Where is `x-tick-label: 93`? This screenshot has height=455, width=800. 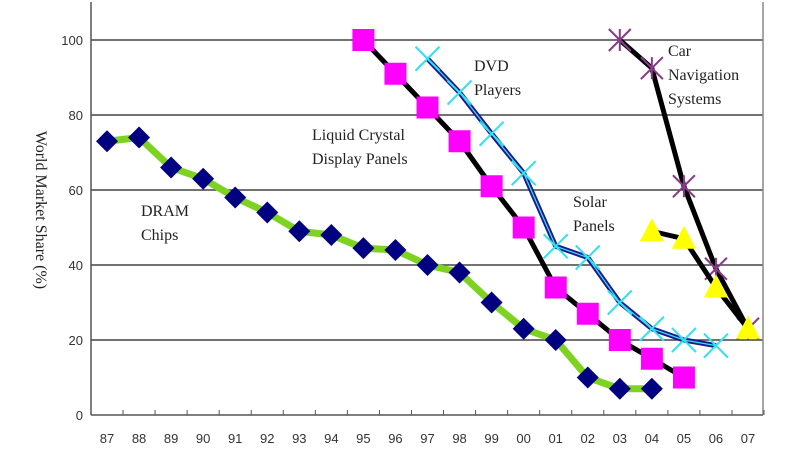 x-tick-label: 93 is located at coordinates (299, 438).